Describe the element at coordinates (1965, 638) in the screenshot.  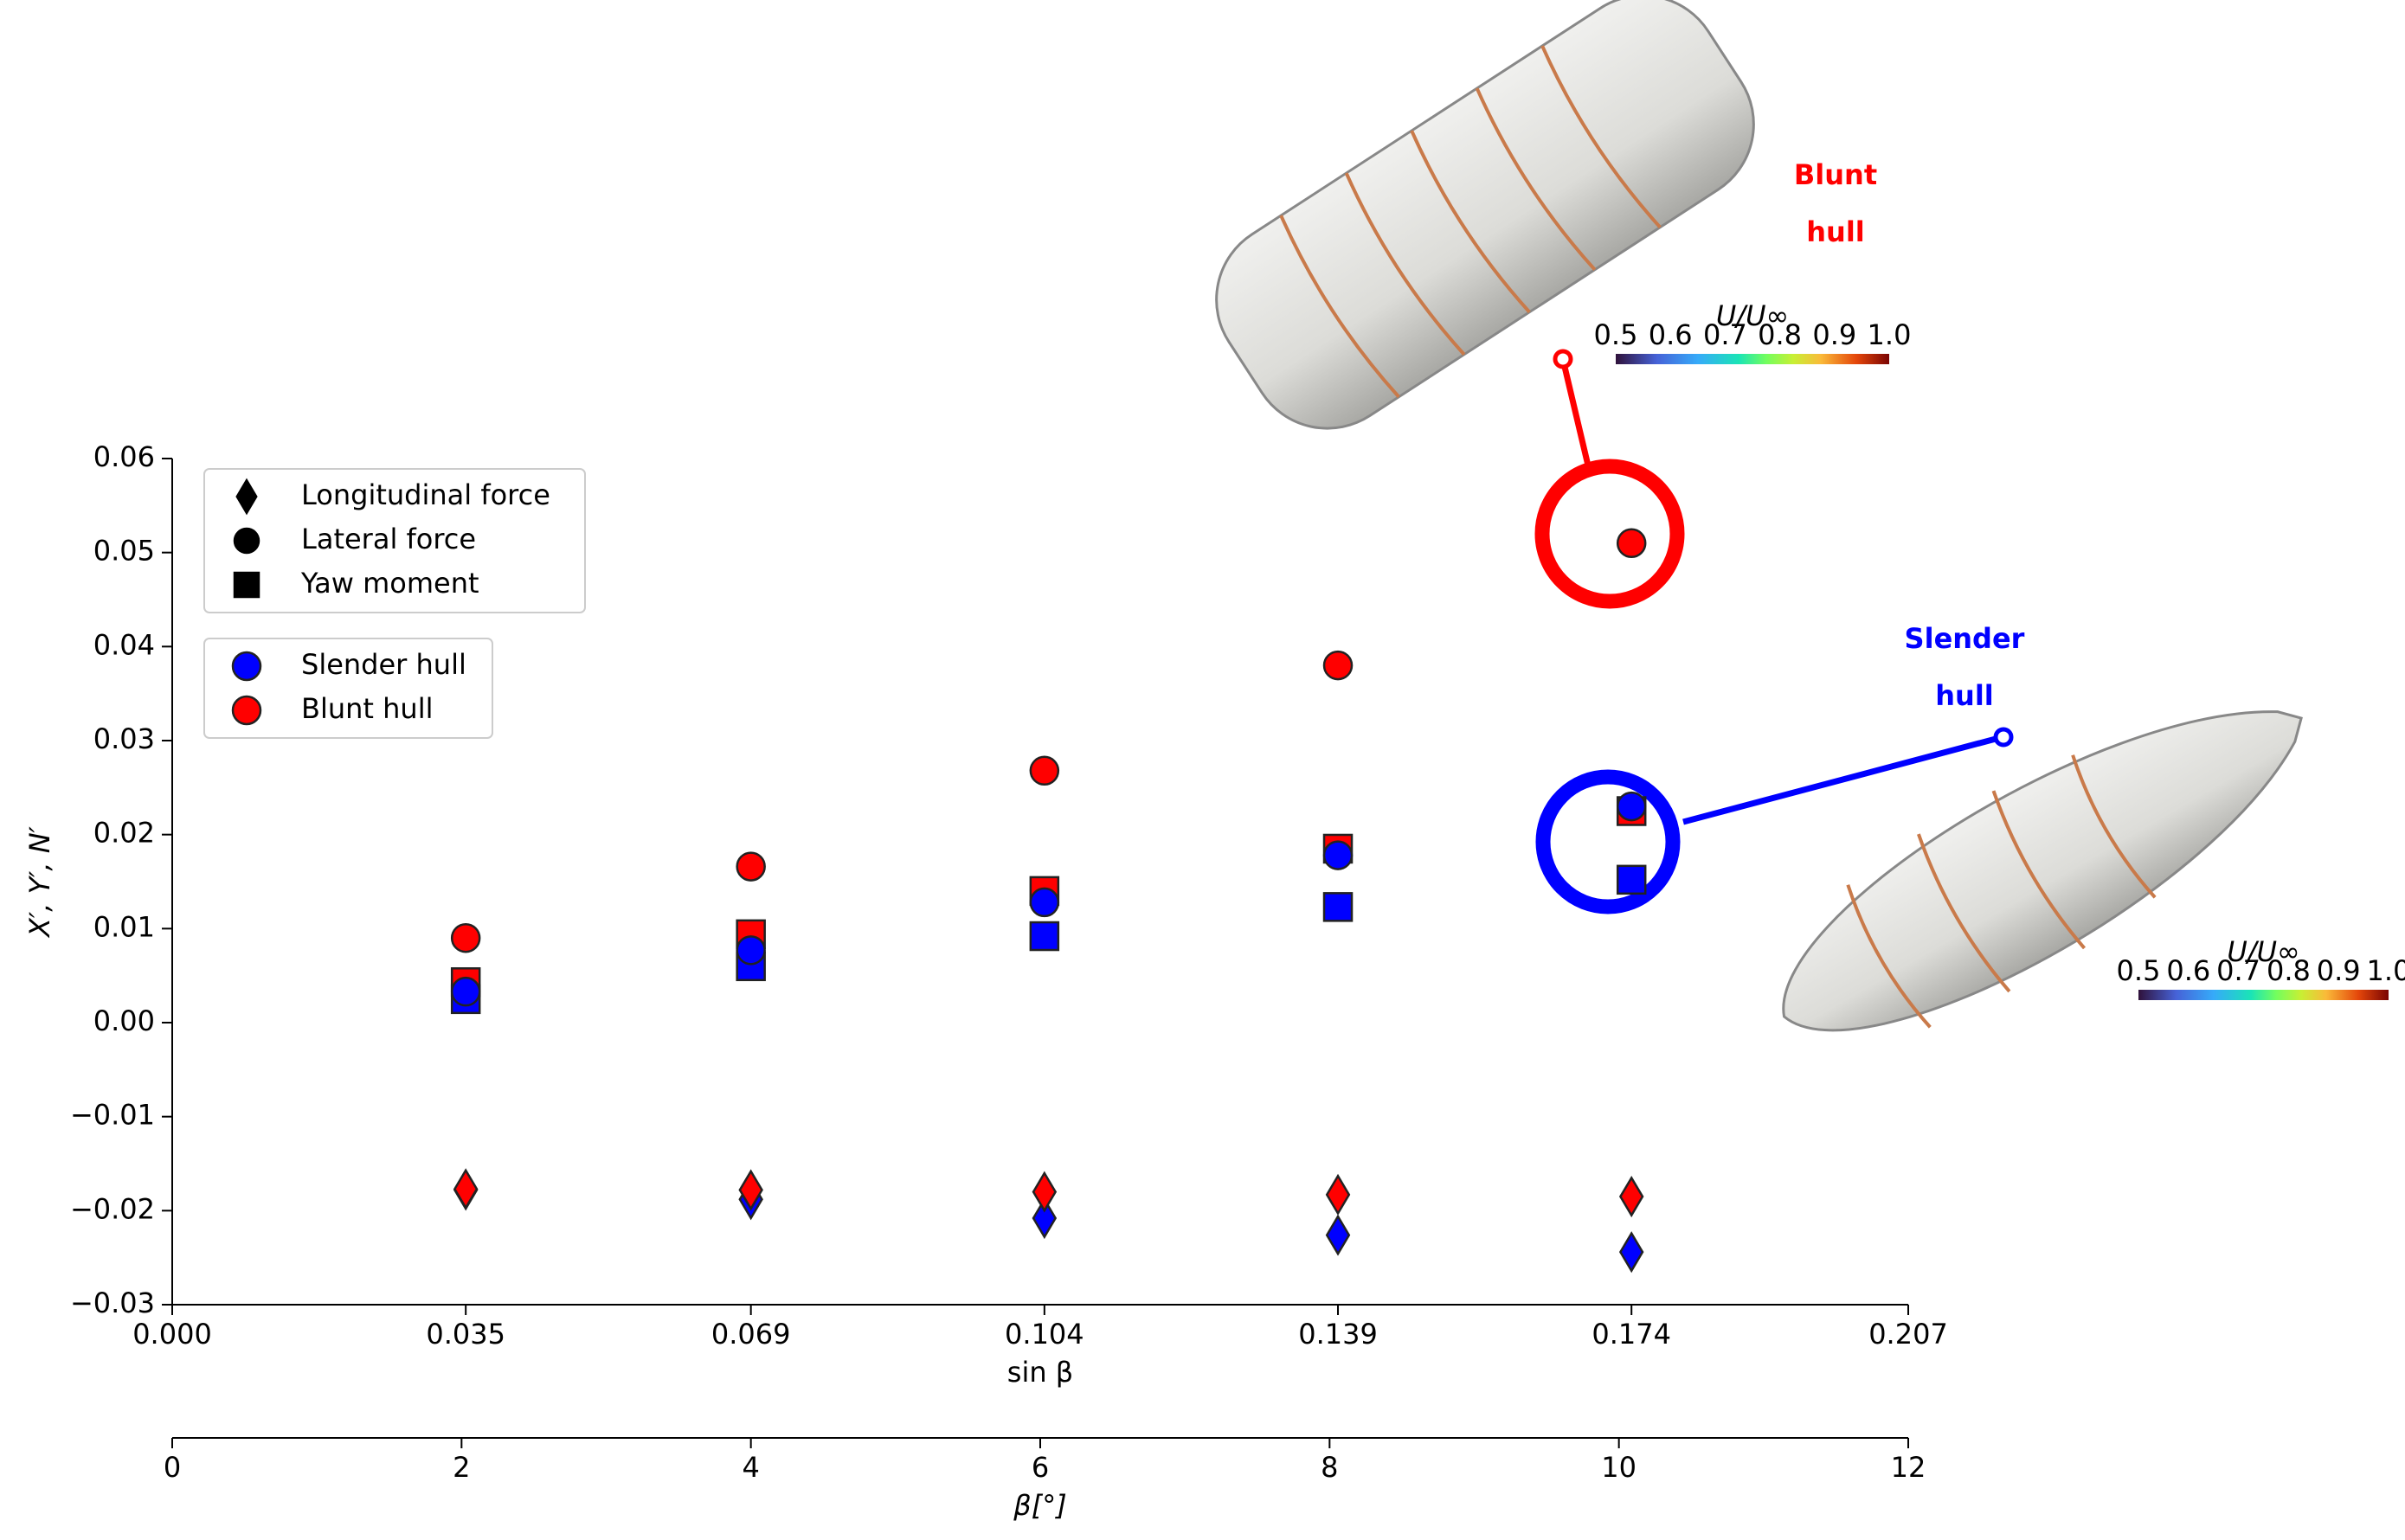
I see `annotation: Slender` at that location.